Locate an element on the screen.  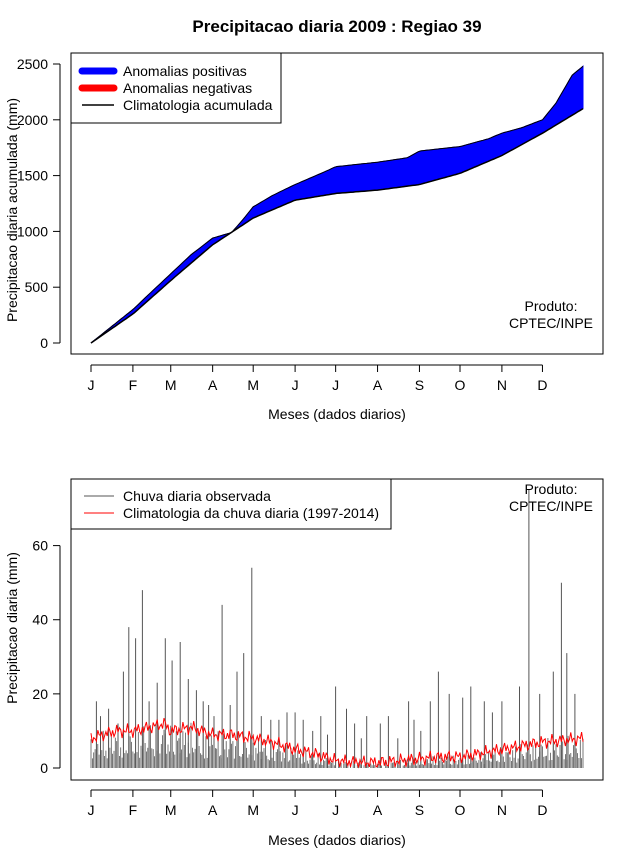
legend-label-negative: Anomalias negativas is located at coordinates (187, 88).